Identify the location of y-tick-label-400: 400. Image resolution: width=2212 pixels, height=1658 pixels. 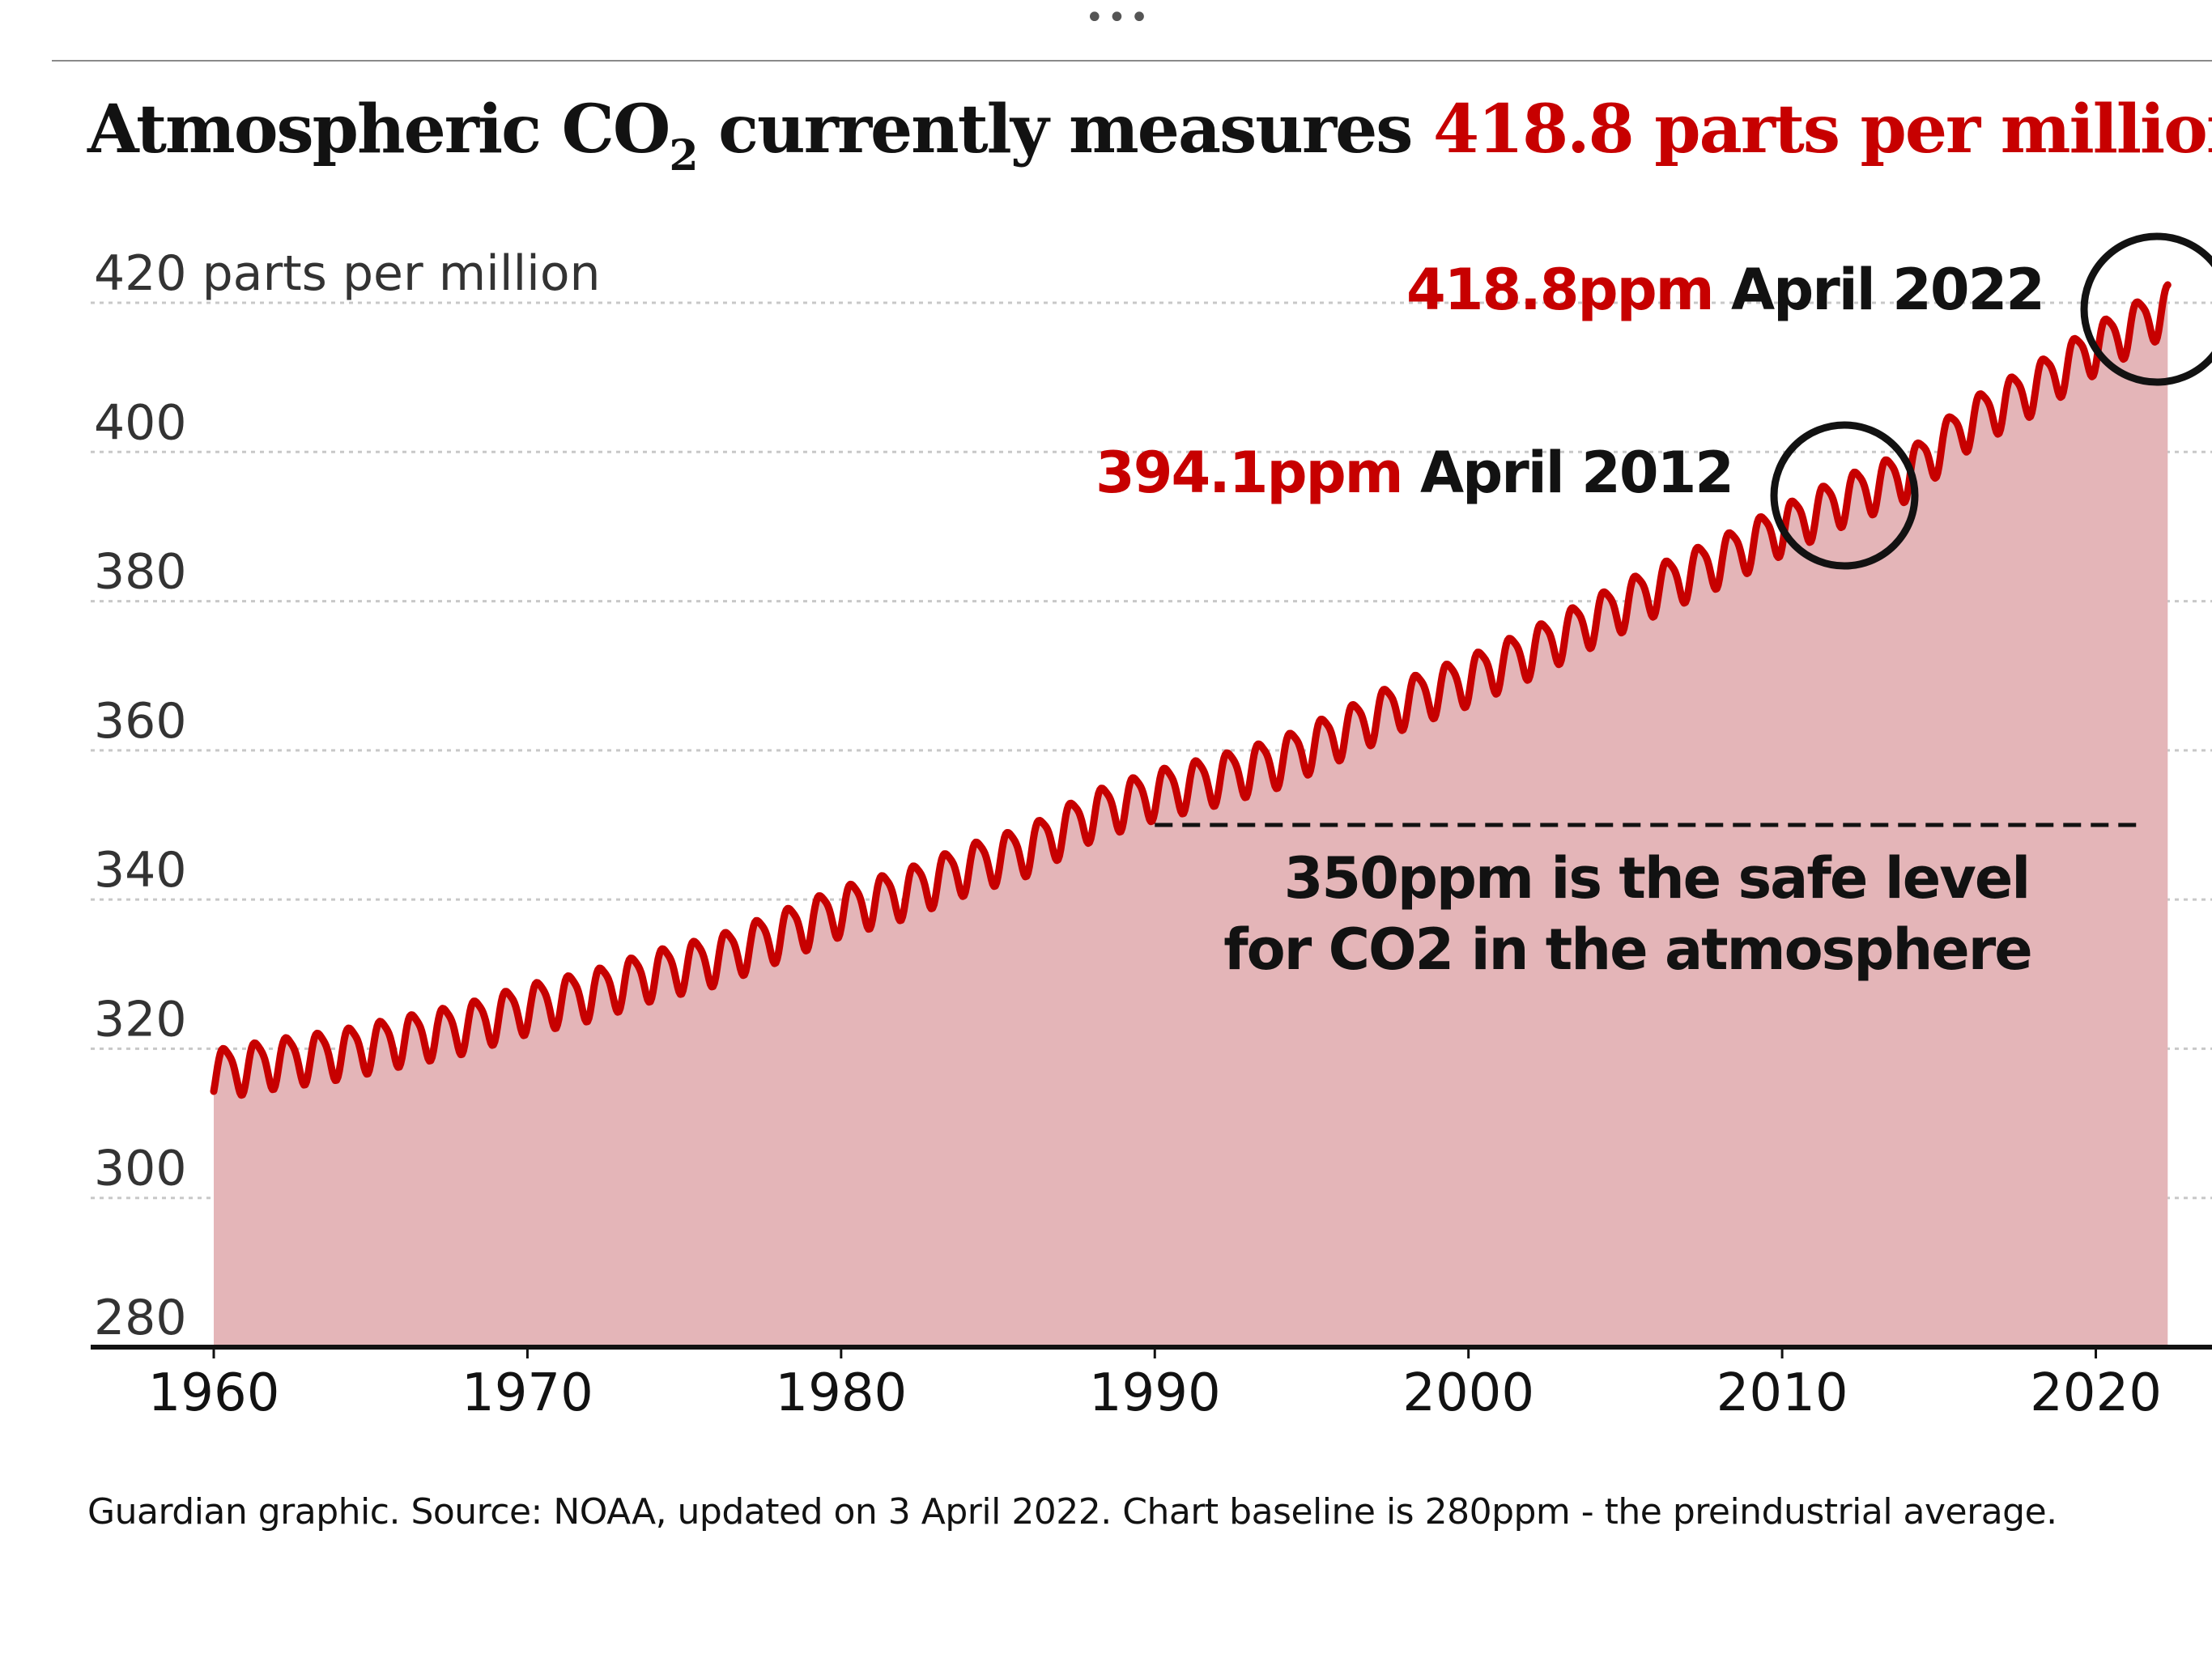
(140, 422).